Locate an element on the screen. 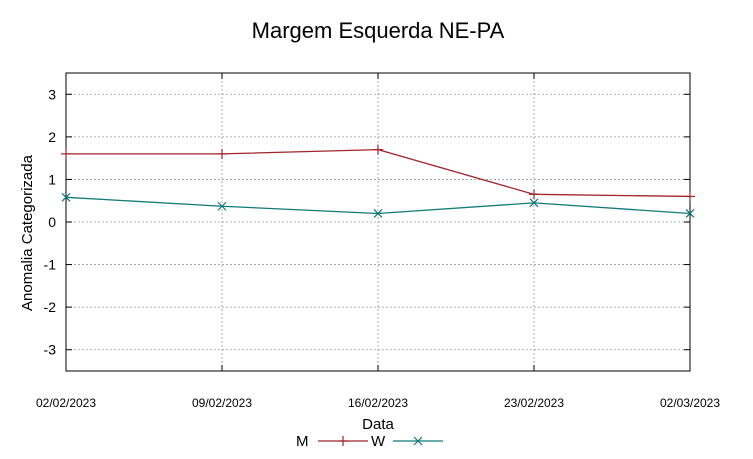  y-tick-label: -3 is located at coordinates (50, 350).